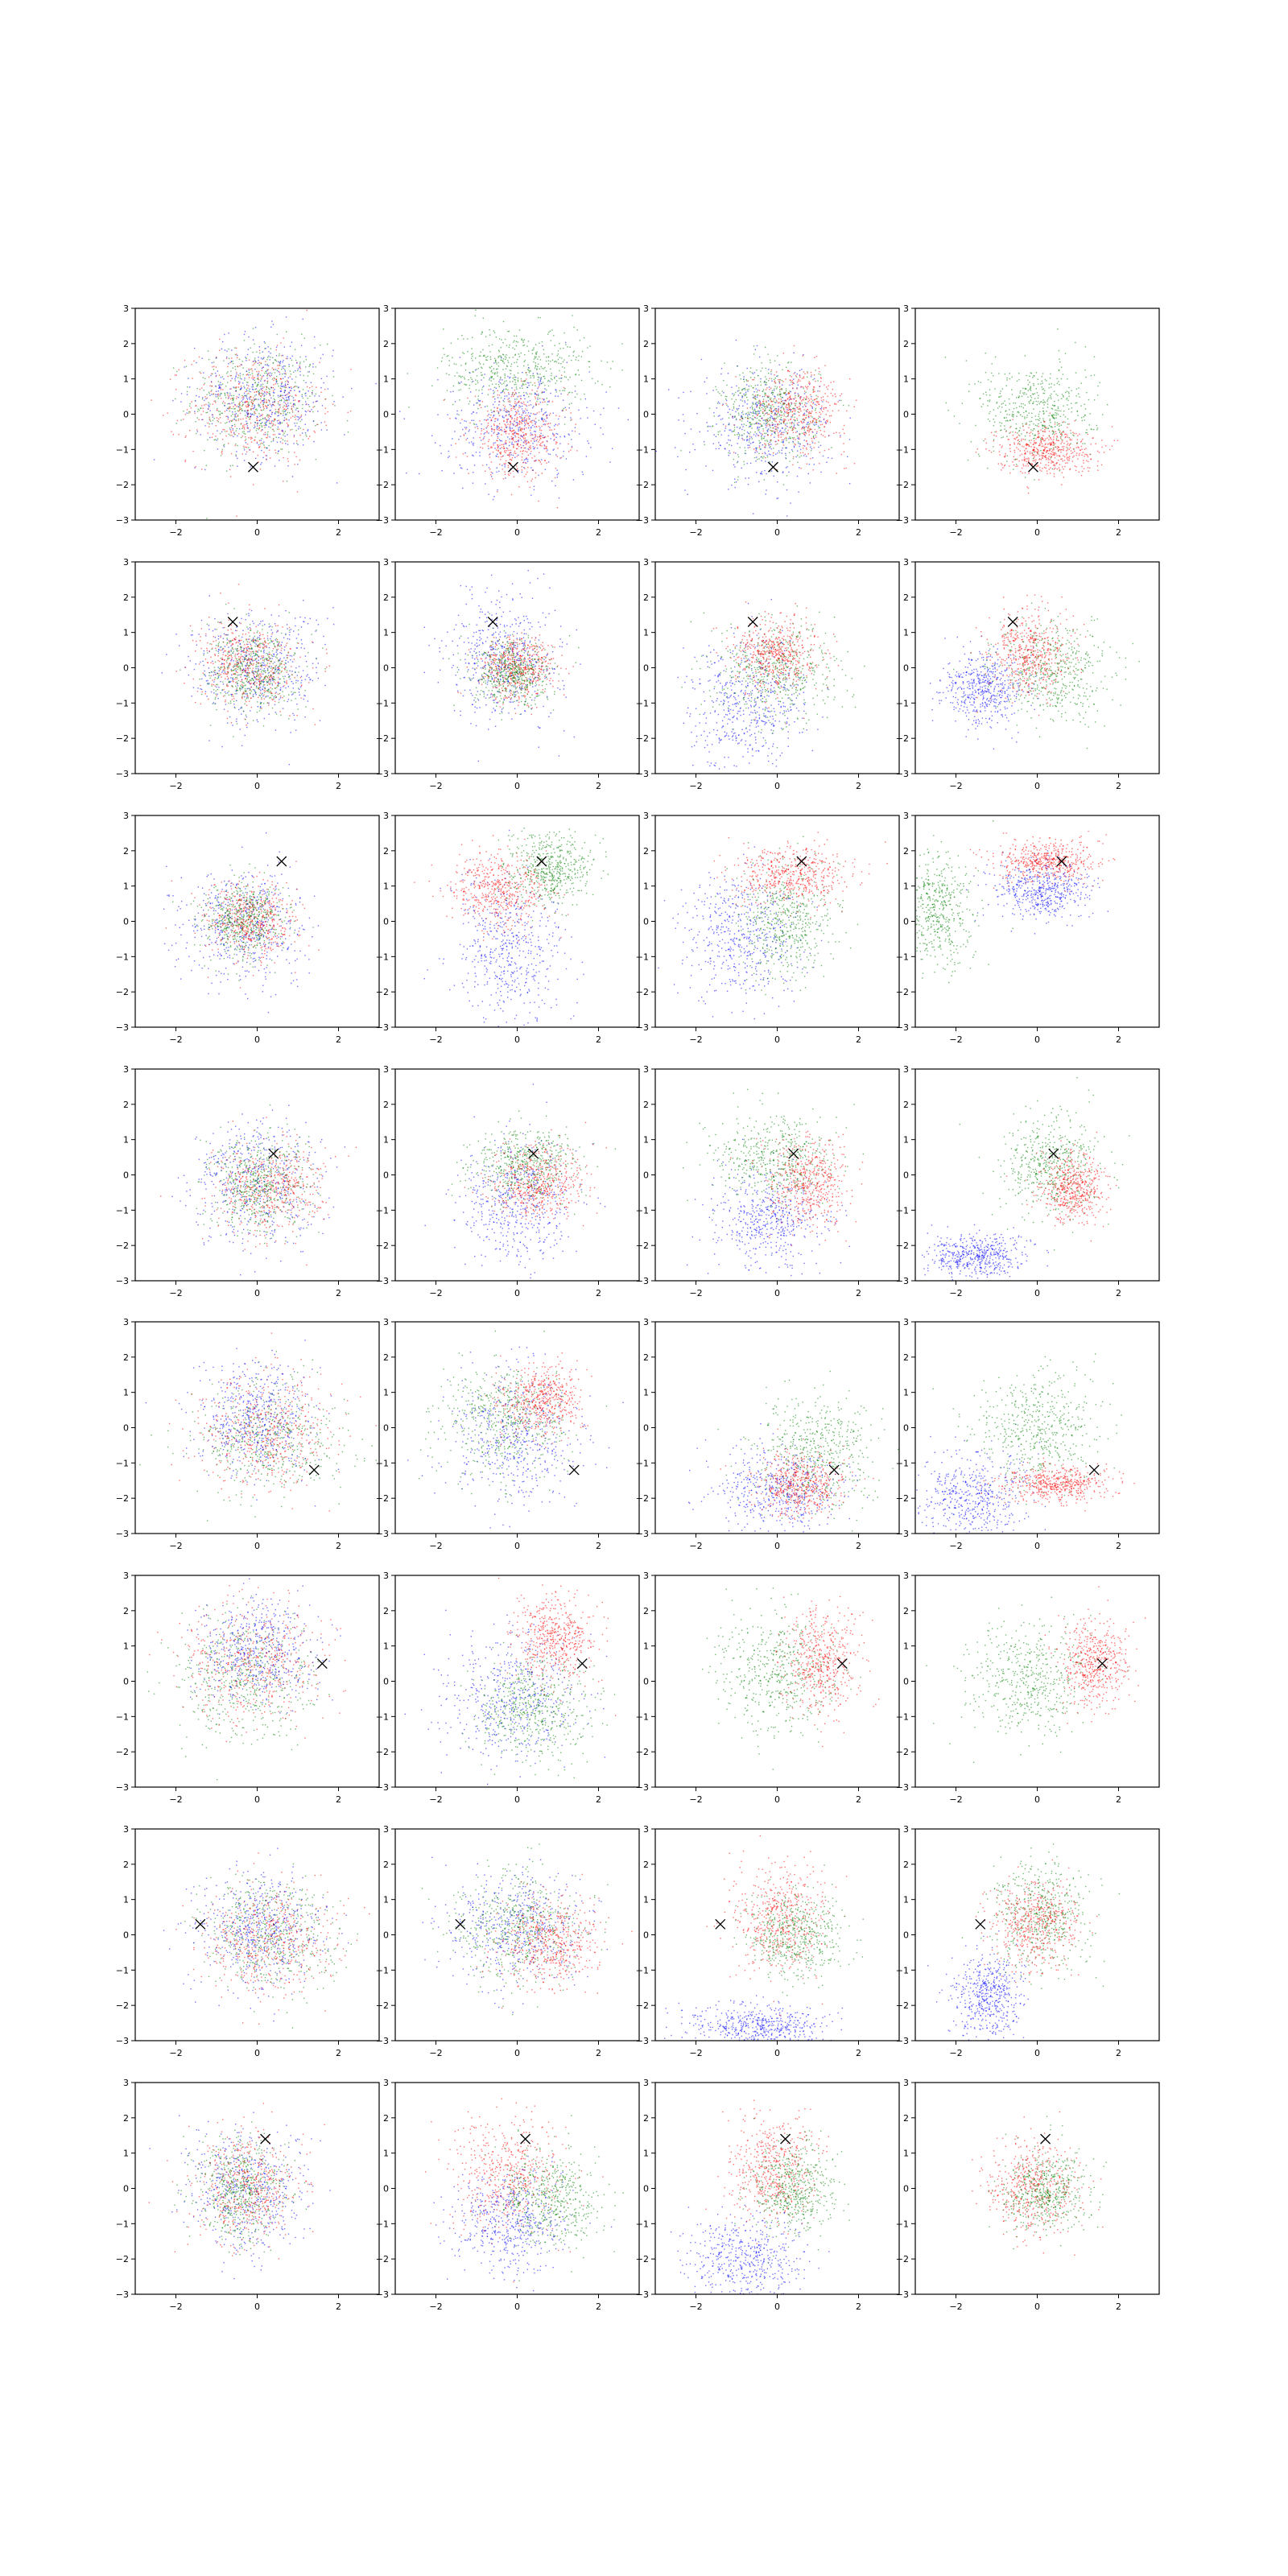  What do you see at coordinates (257, 414) in the screenshot?
I see `axes-frame` at bounding box center [257, 414].